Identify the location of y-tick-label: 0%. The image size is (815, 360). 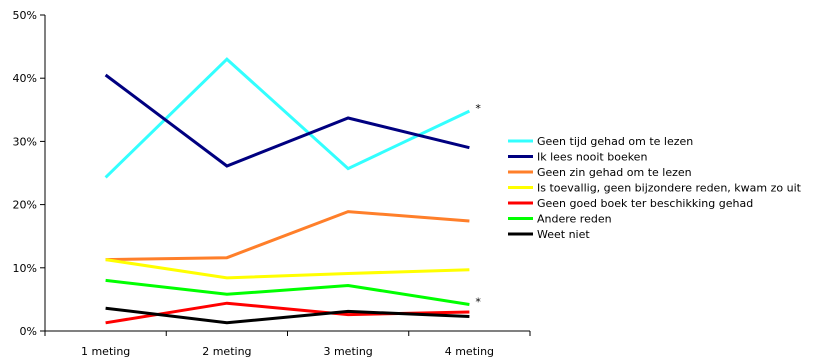
(28, 331).